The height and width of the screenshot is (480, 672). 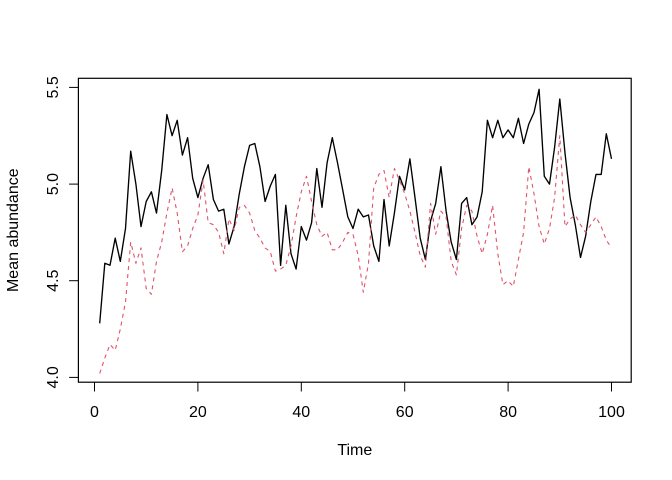 I want to click on svg-text: 5.0, so click(x=53, y=184).